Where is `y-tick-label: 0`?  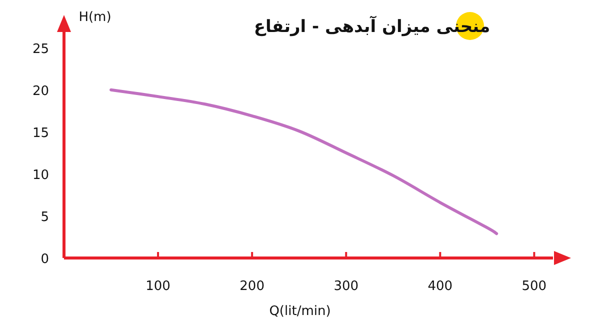 y-tick-label: 0 is located at coordinates (44, 259).